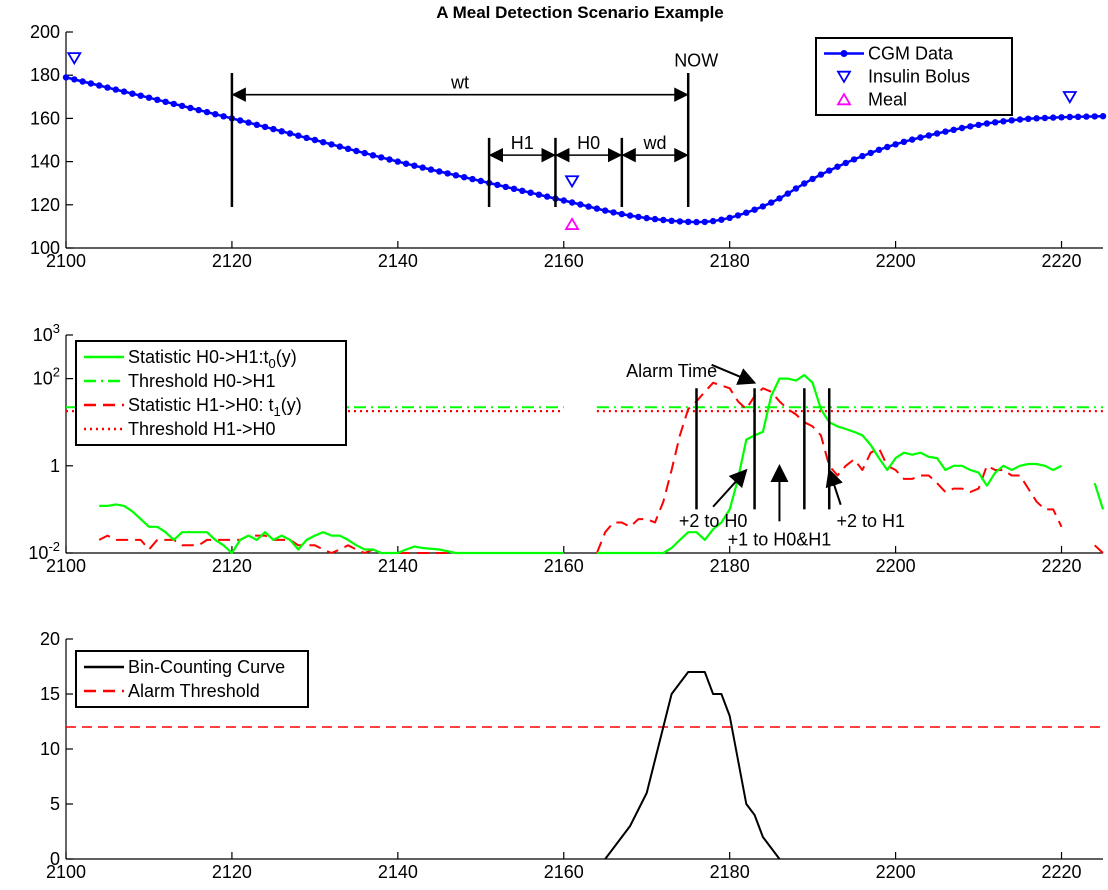 The width and height of the screenshot is (1108, 890). I want to click on x-tick-label: 2160, so click(564, 261).